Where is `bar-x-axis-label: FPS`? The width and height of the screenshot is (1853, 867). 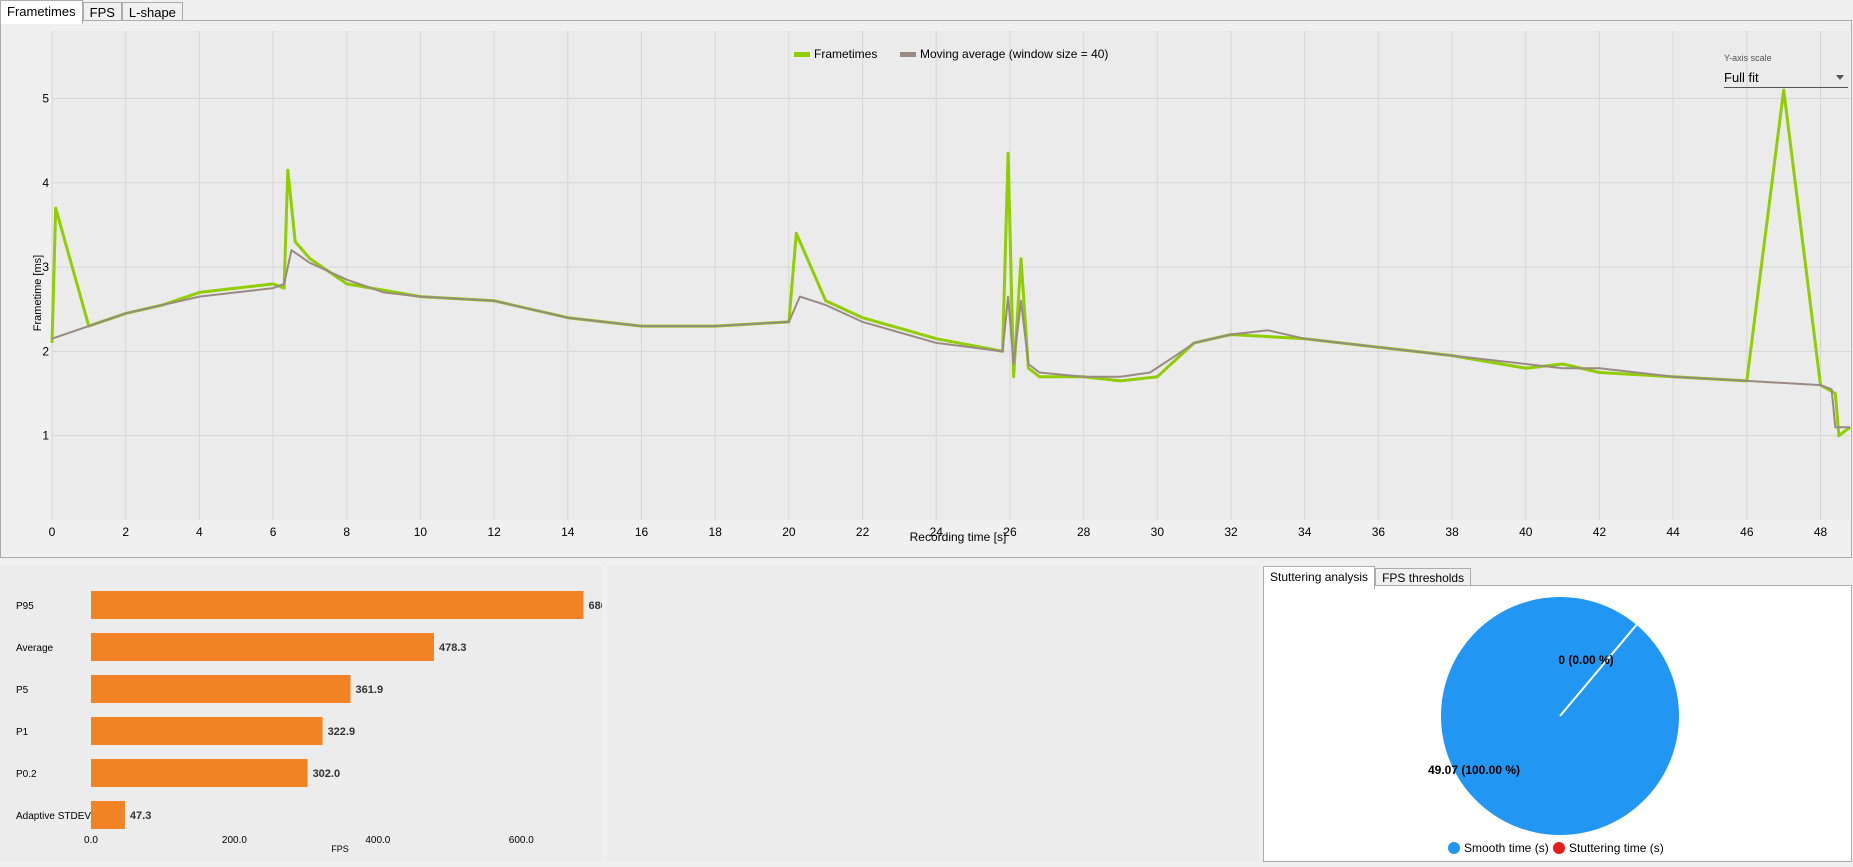
bar-x-axis-label: FPS is located at coordinates (340, 849).